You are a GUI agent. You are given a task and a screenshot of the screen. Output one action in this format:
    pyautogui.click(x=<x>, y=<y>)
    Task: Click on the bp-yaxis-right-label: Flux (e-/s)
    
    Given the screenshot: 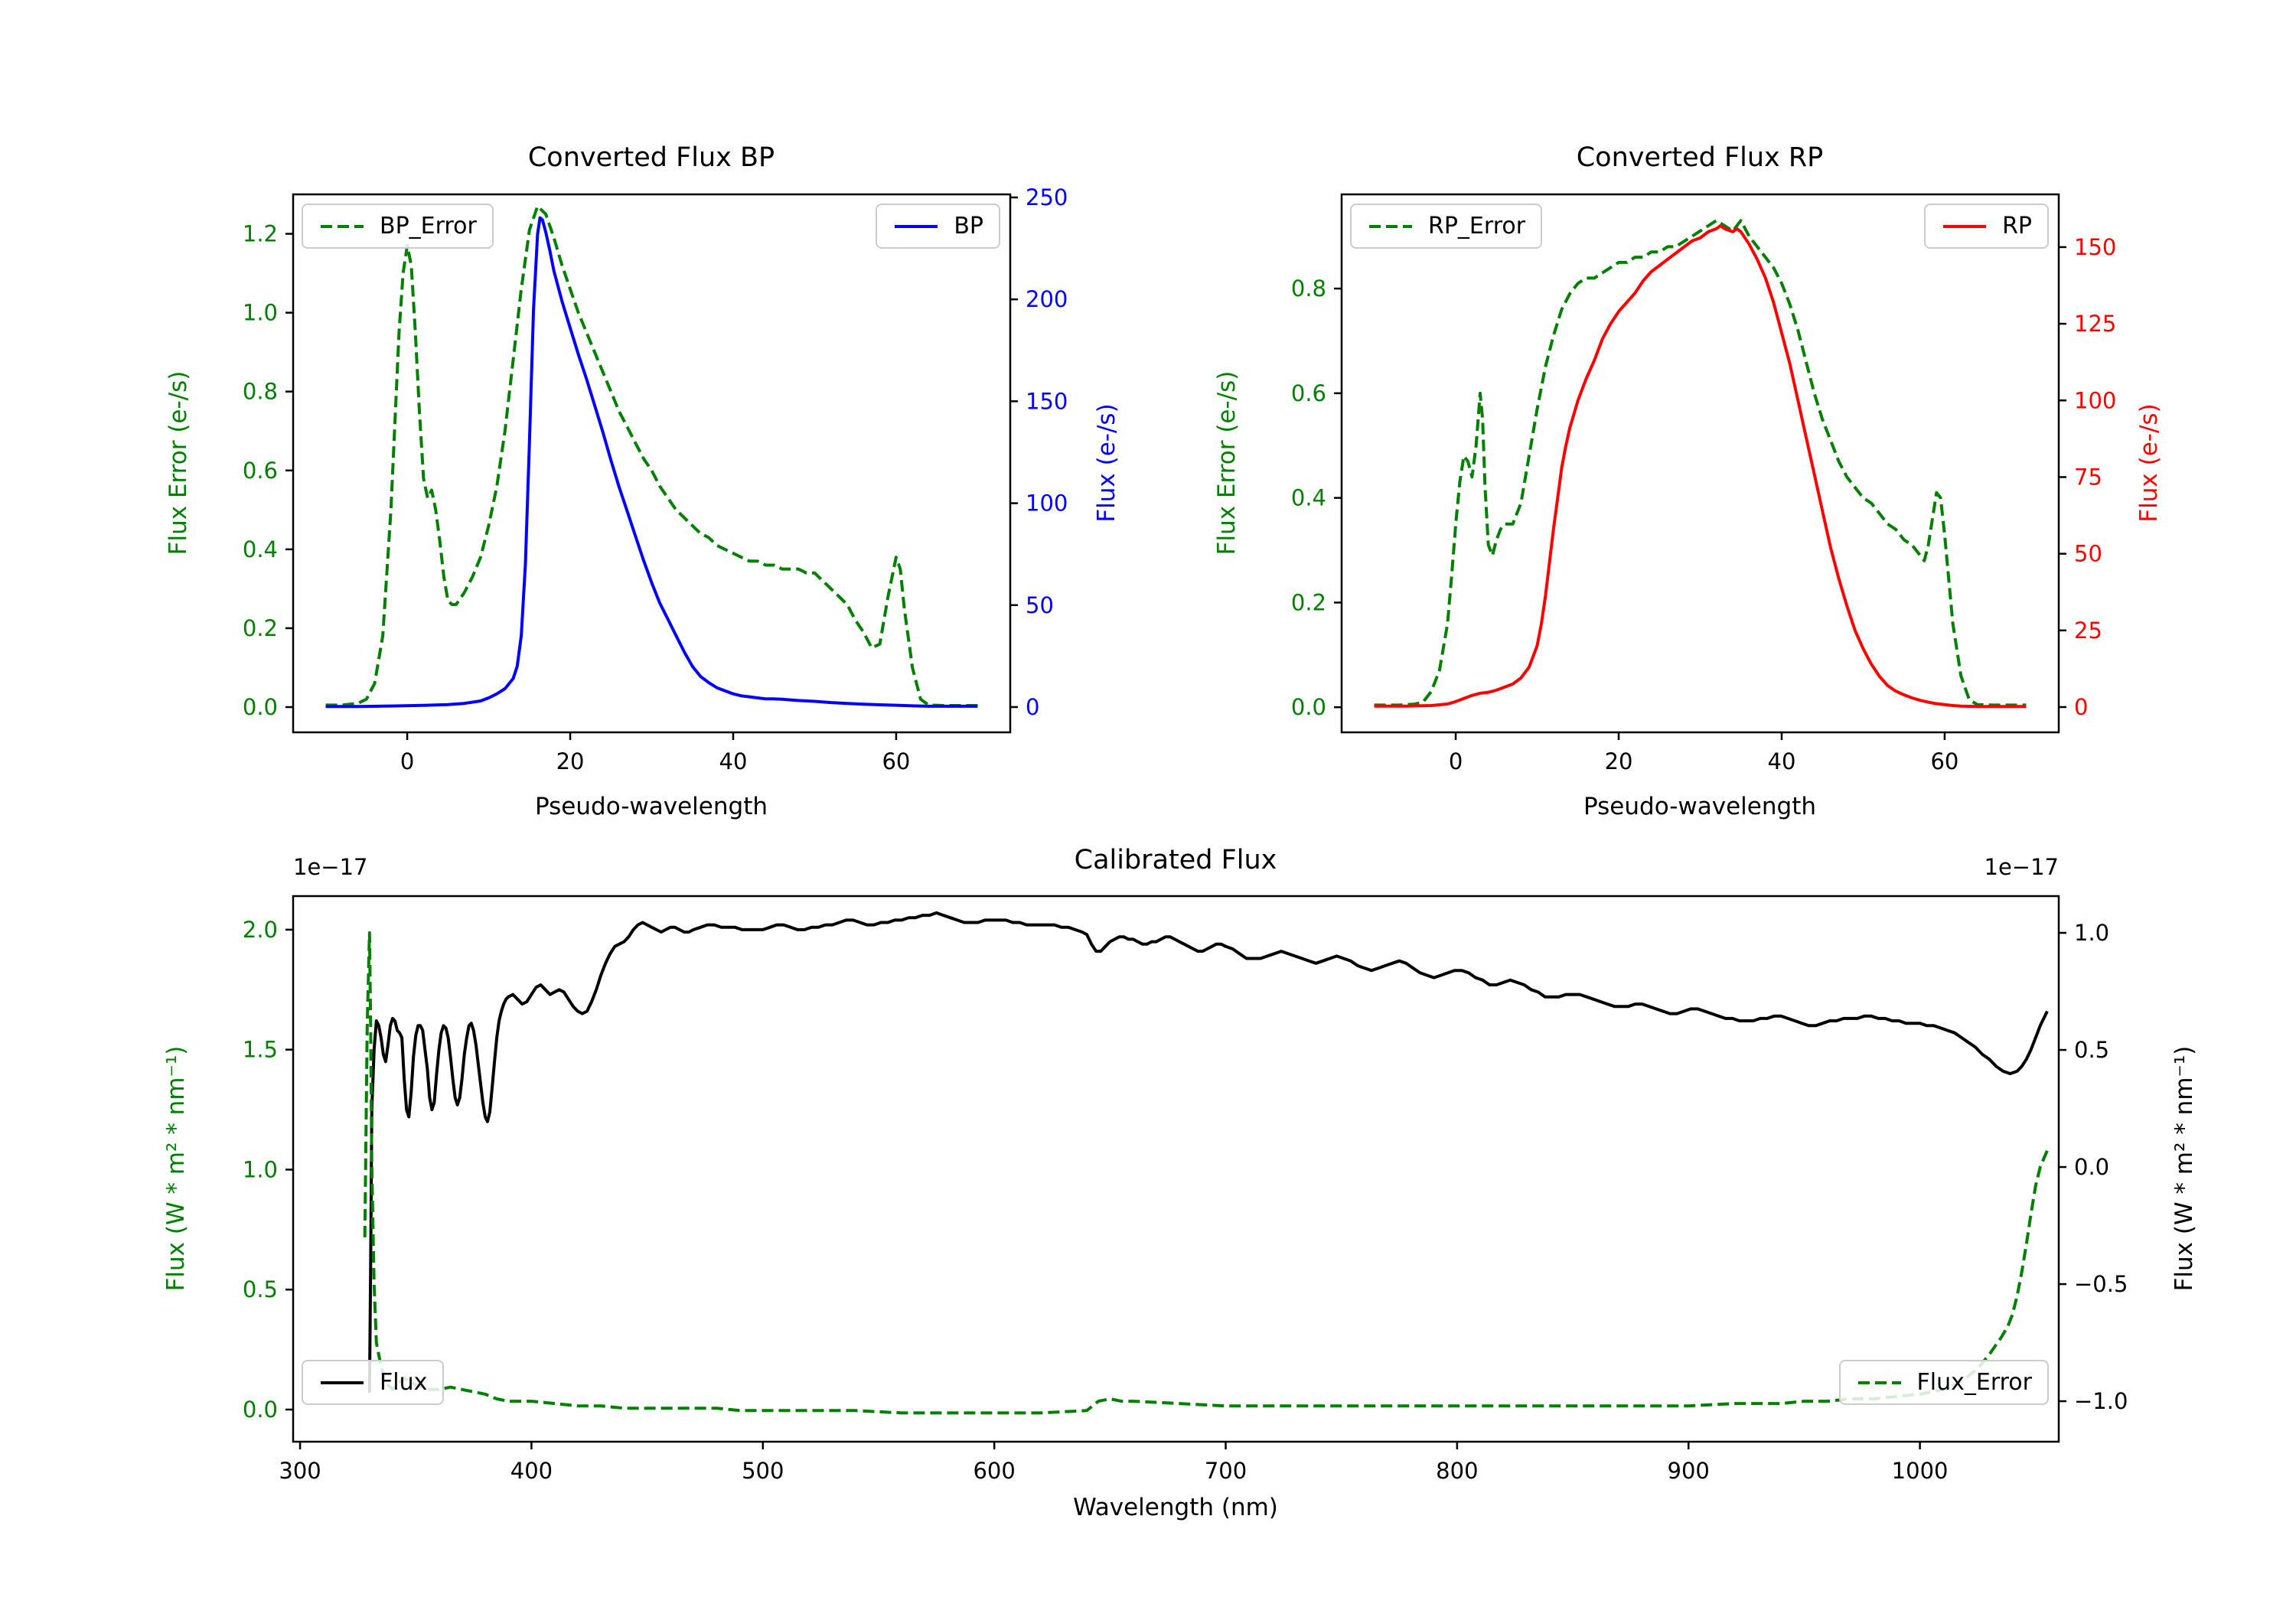 What is the action you would take?
    pyautogui.click(x=1106, y=463)
    